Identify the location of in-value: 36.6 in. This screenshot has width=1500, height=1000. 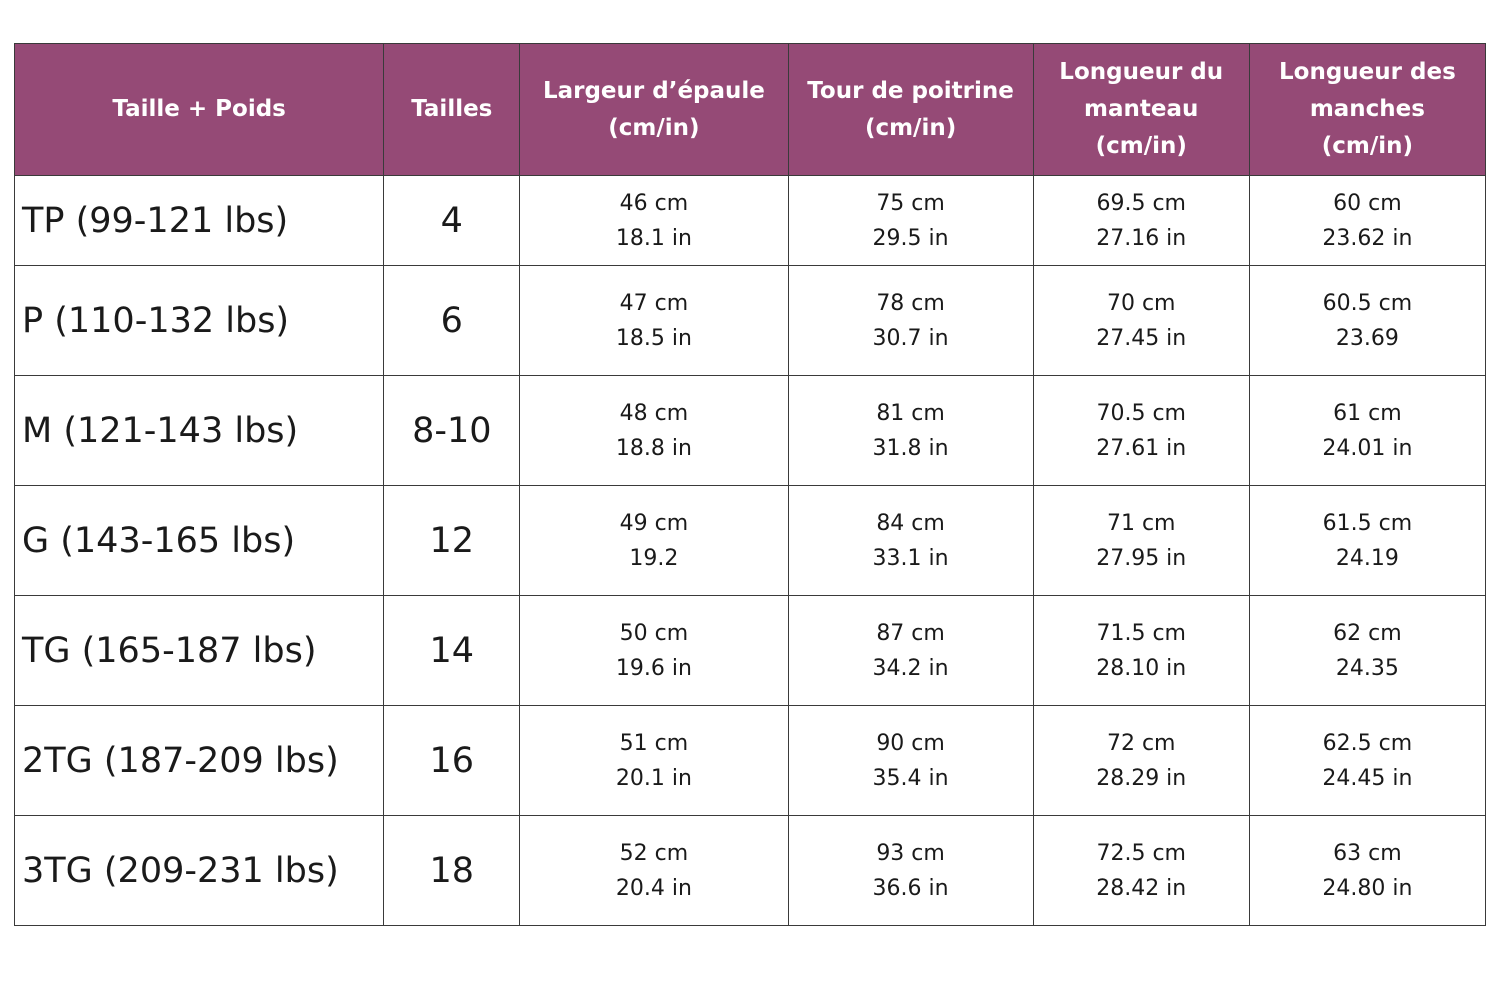
(910, 888).